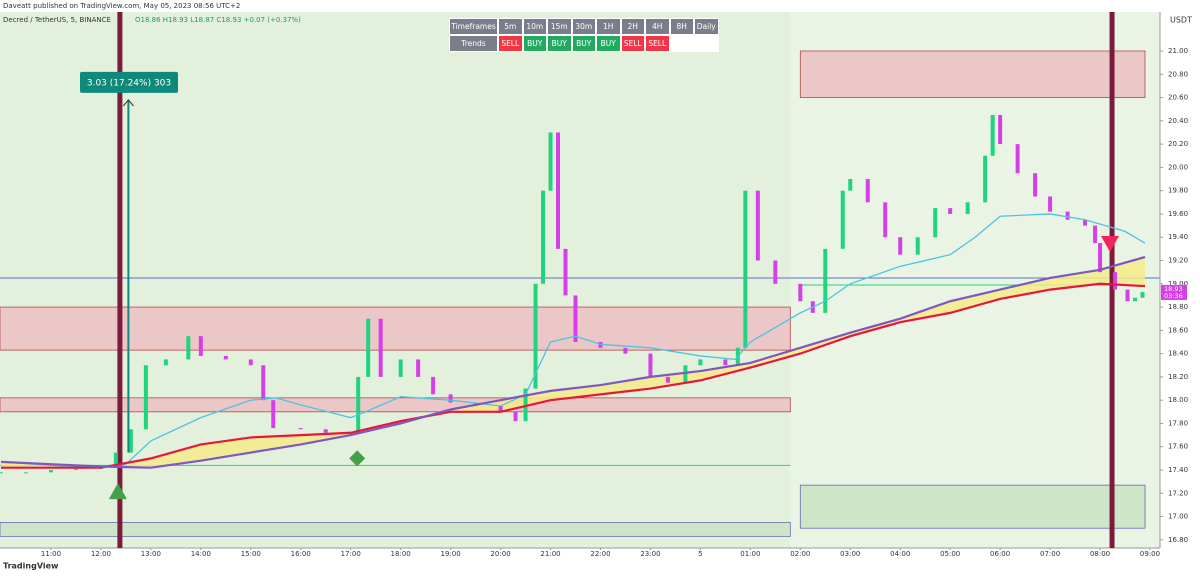 The height and width of the screenshot is (579, 1200). I want to click on y-tick-label: 17.20, so click(1178, 493).